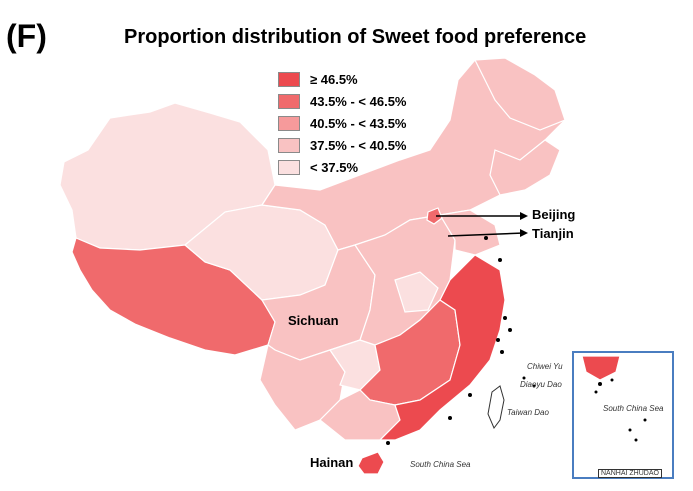  Describe the element at coordinates (553, 233) in the screenshot. I see `label-tianjin: Tianjin` at that location.